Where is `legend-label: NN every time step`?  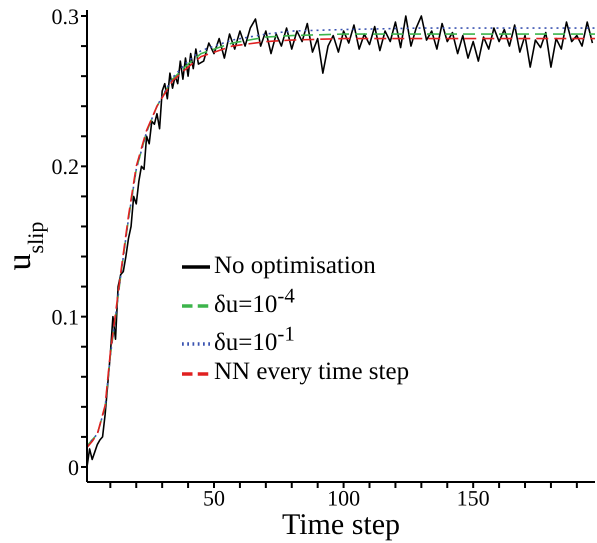
legend-label: NN every time step is located at coordinates (312, 372).